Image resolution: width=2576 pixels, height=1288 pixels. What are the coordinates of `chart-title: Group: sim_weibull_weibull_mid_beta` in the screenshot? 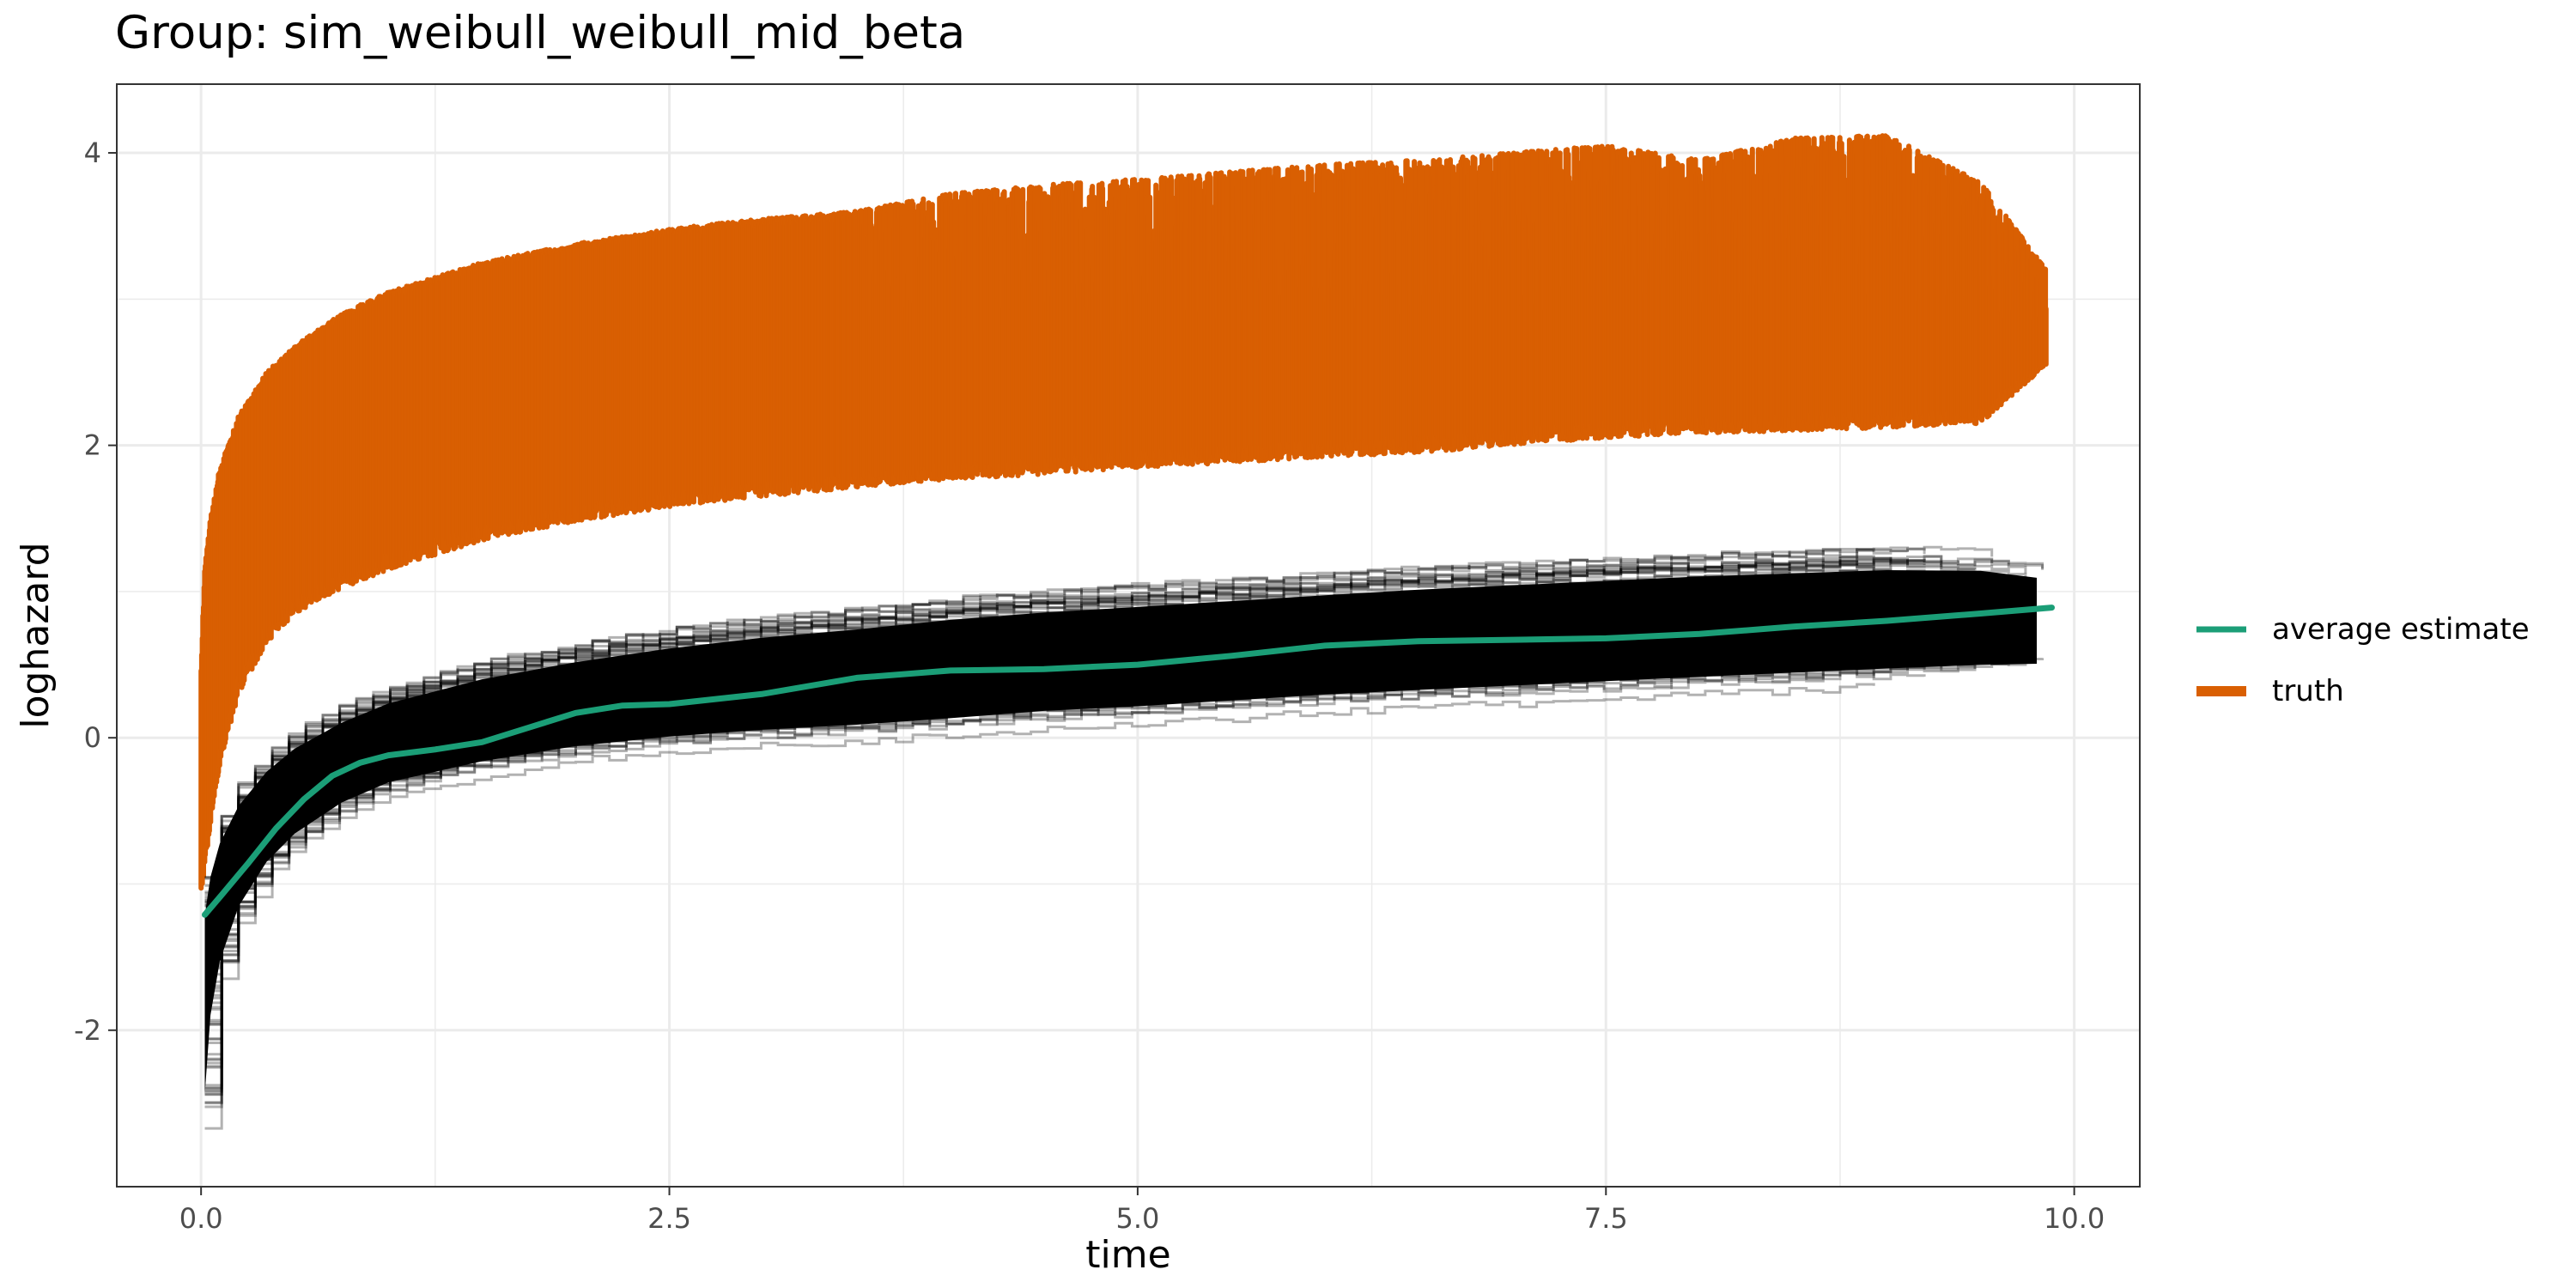 It's located at (541, 33).